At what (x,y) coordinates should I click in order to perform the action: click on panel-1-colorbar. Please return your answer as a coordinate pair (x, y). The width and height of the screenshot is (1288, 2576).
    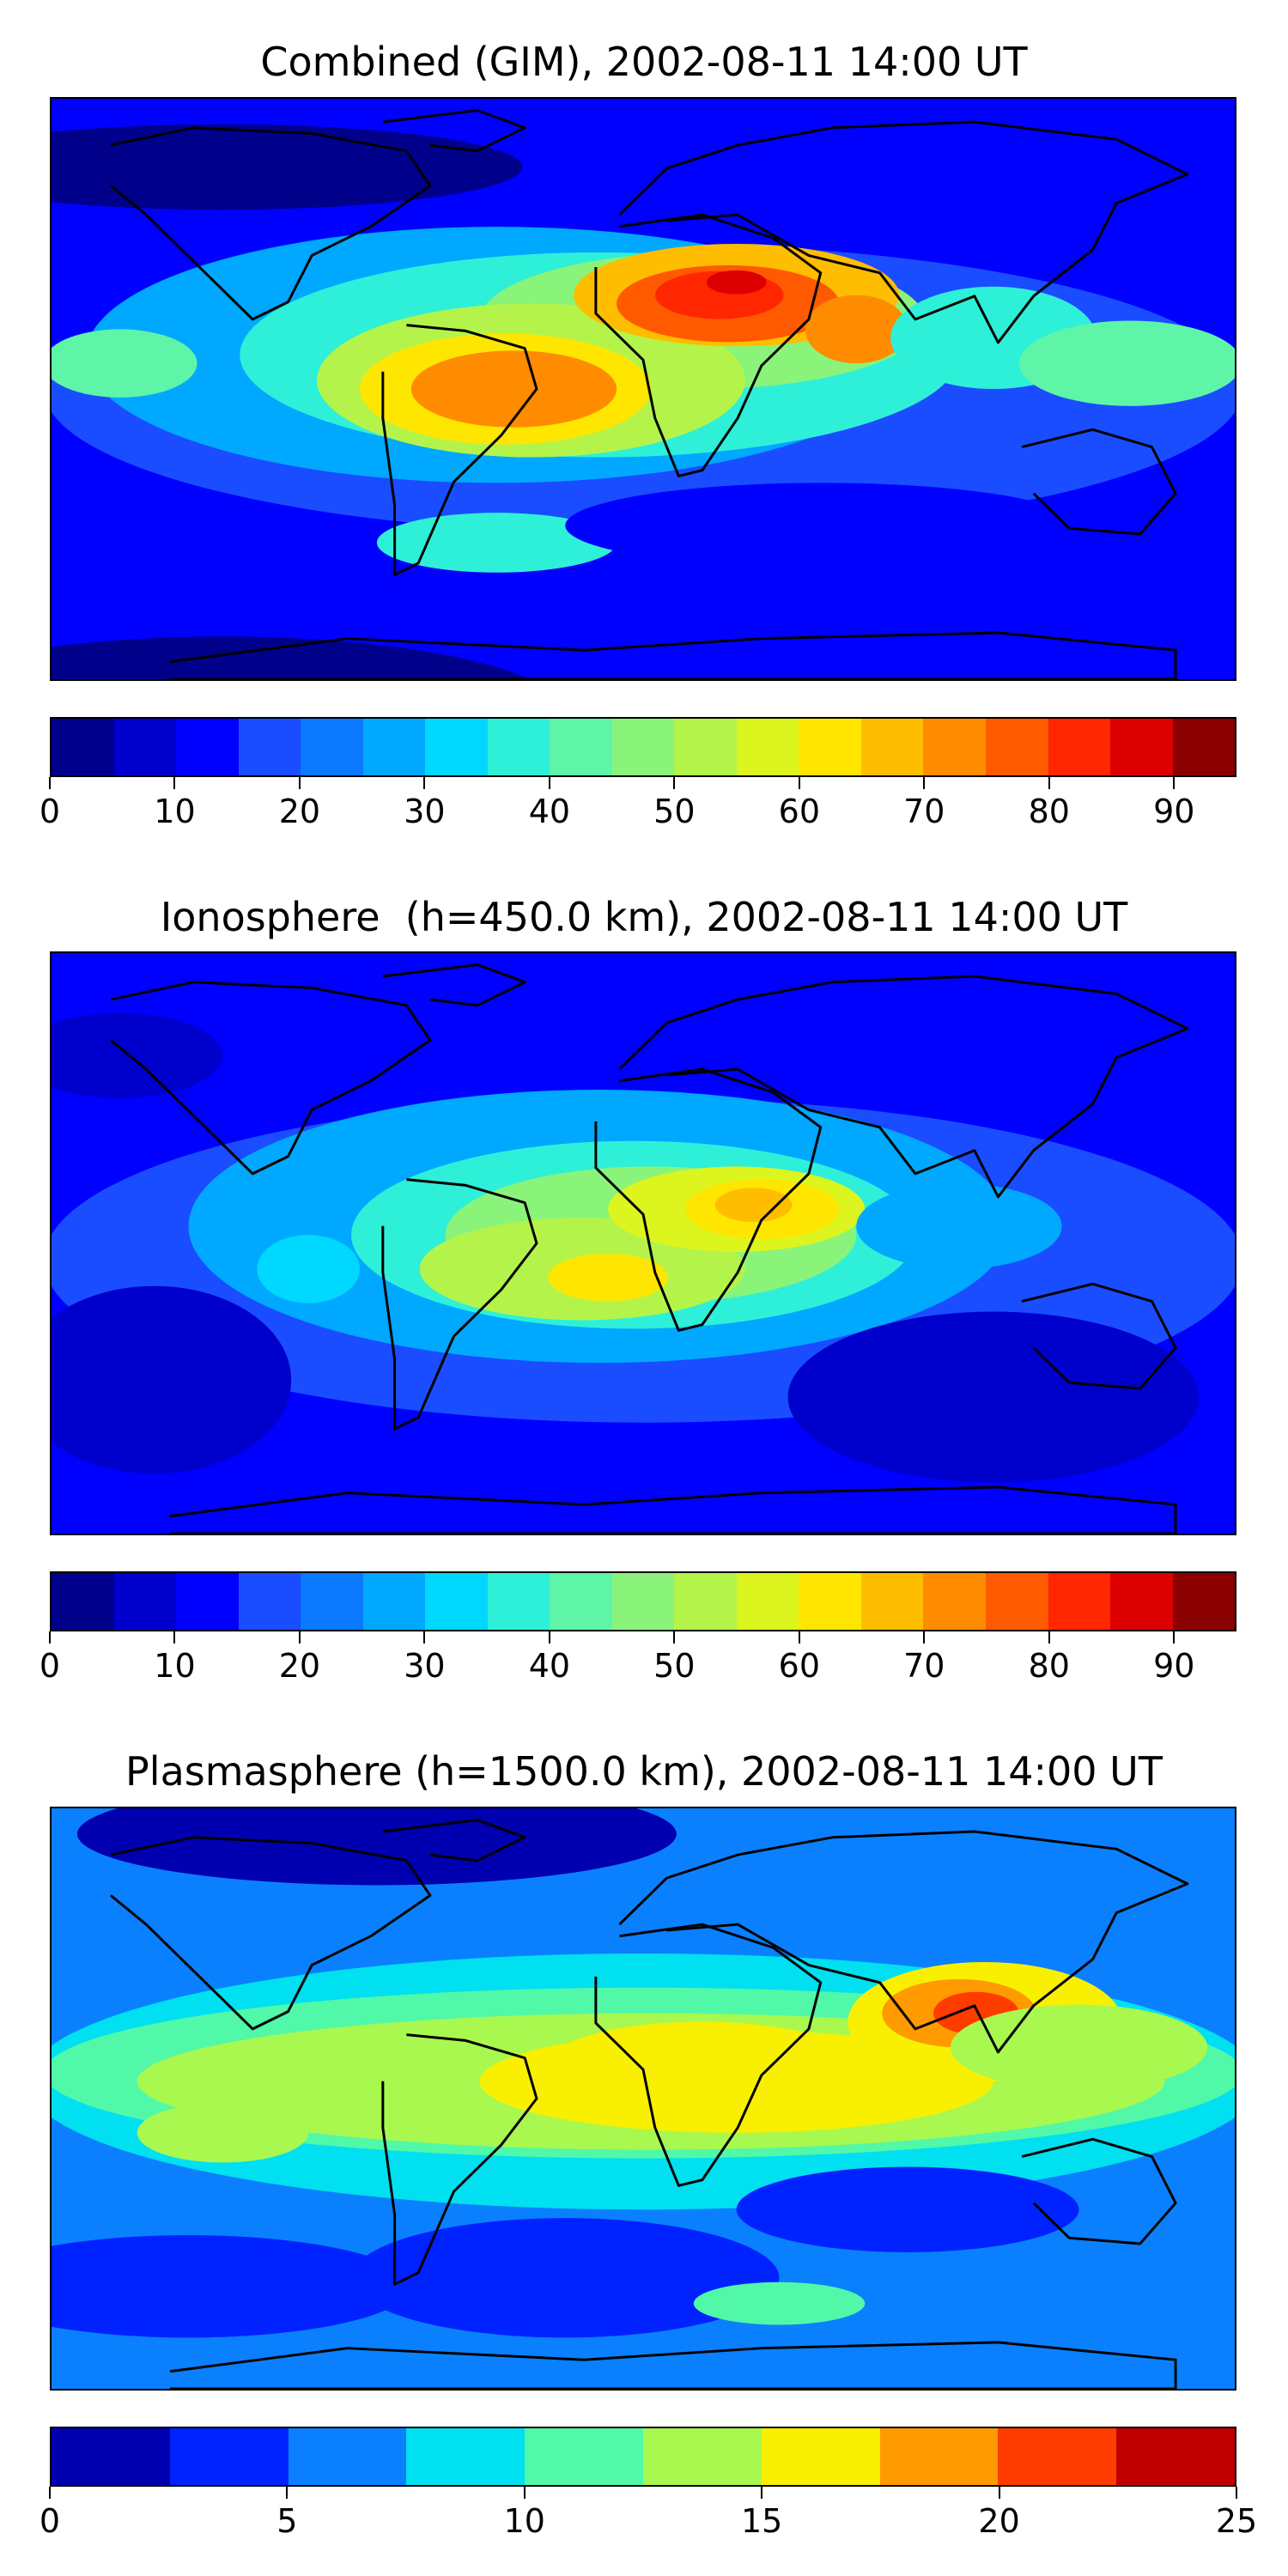
    Looking at the image, I should click on (643, 747).